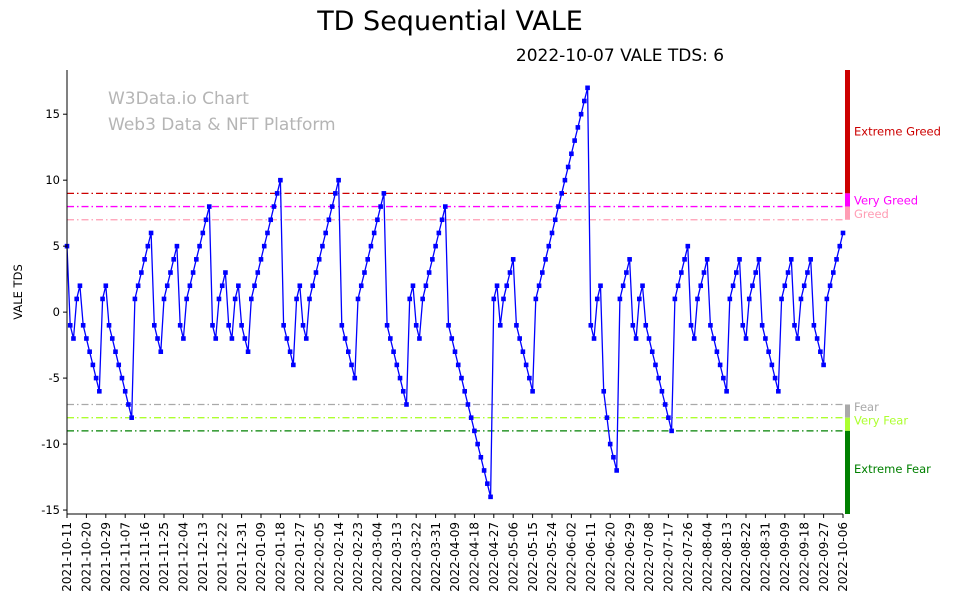 This screenshot has height=614, width=962. Describe the element at coordinates (242, 557) in the screenshot. I see `x-tick-label: 2021-12-31` at that location.